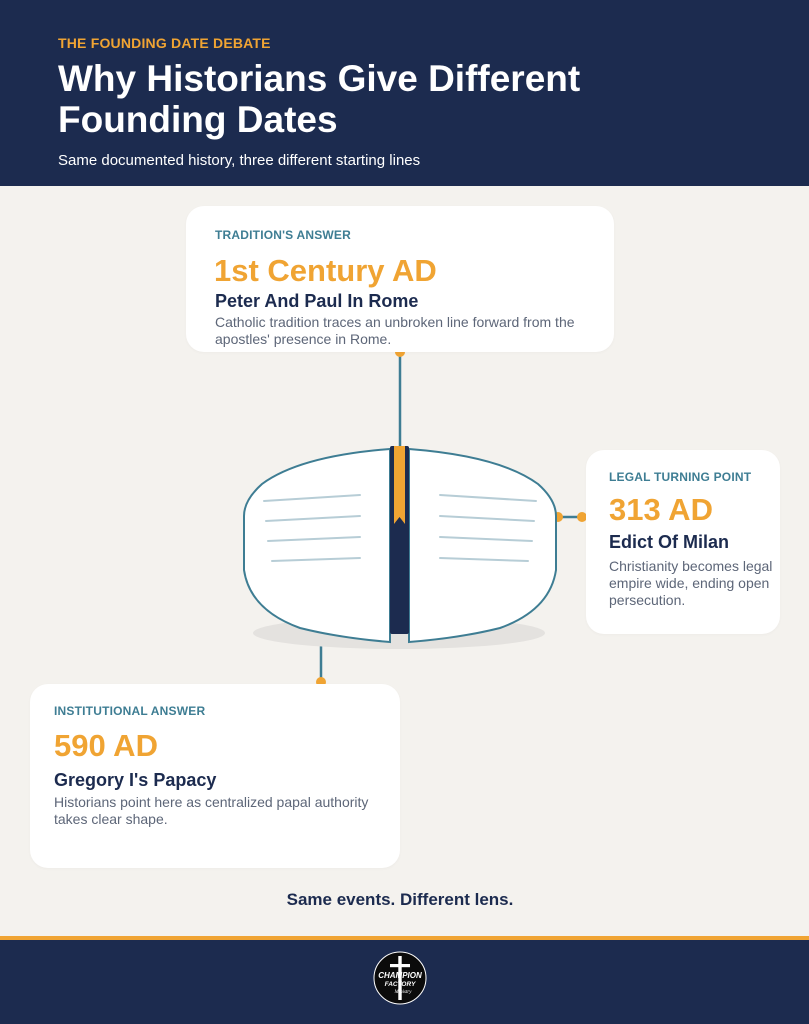 The height and width of the screenshot is (1024, 809). Describe the element at coordinates (283, 235) in the screenshot. I see `card-label: TRADITION'S ANSWER` at that location.